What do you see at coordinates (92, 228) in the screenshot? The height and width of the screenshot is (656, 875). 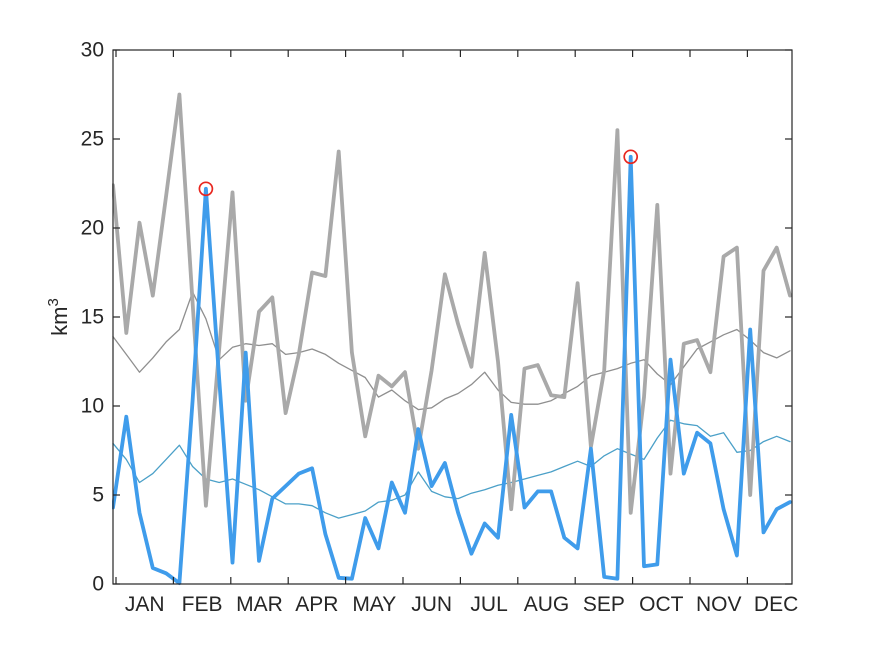 I see `y-tick-label: 20` at bounding box center [92, 228].